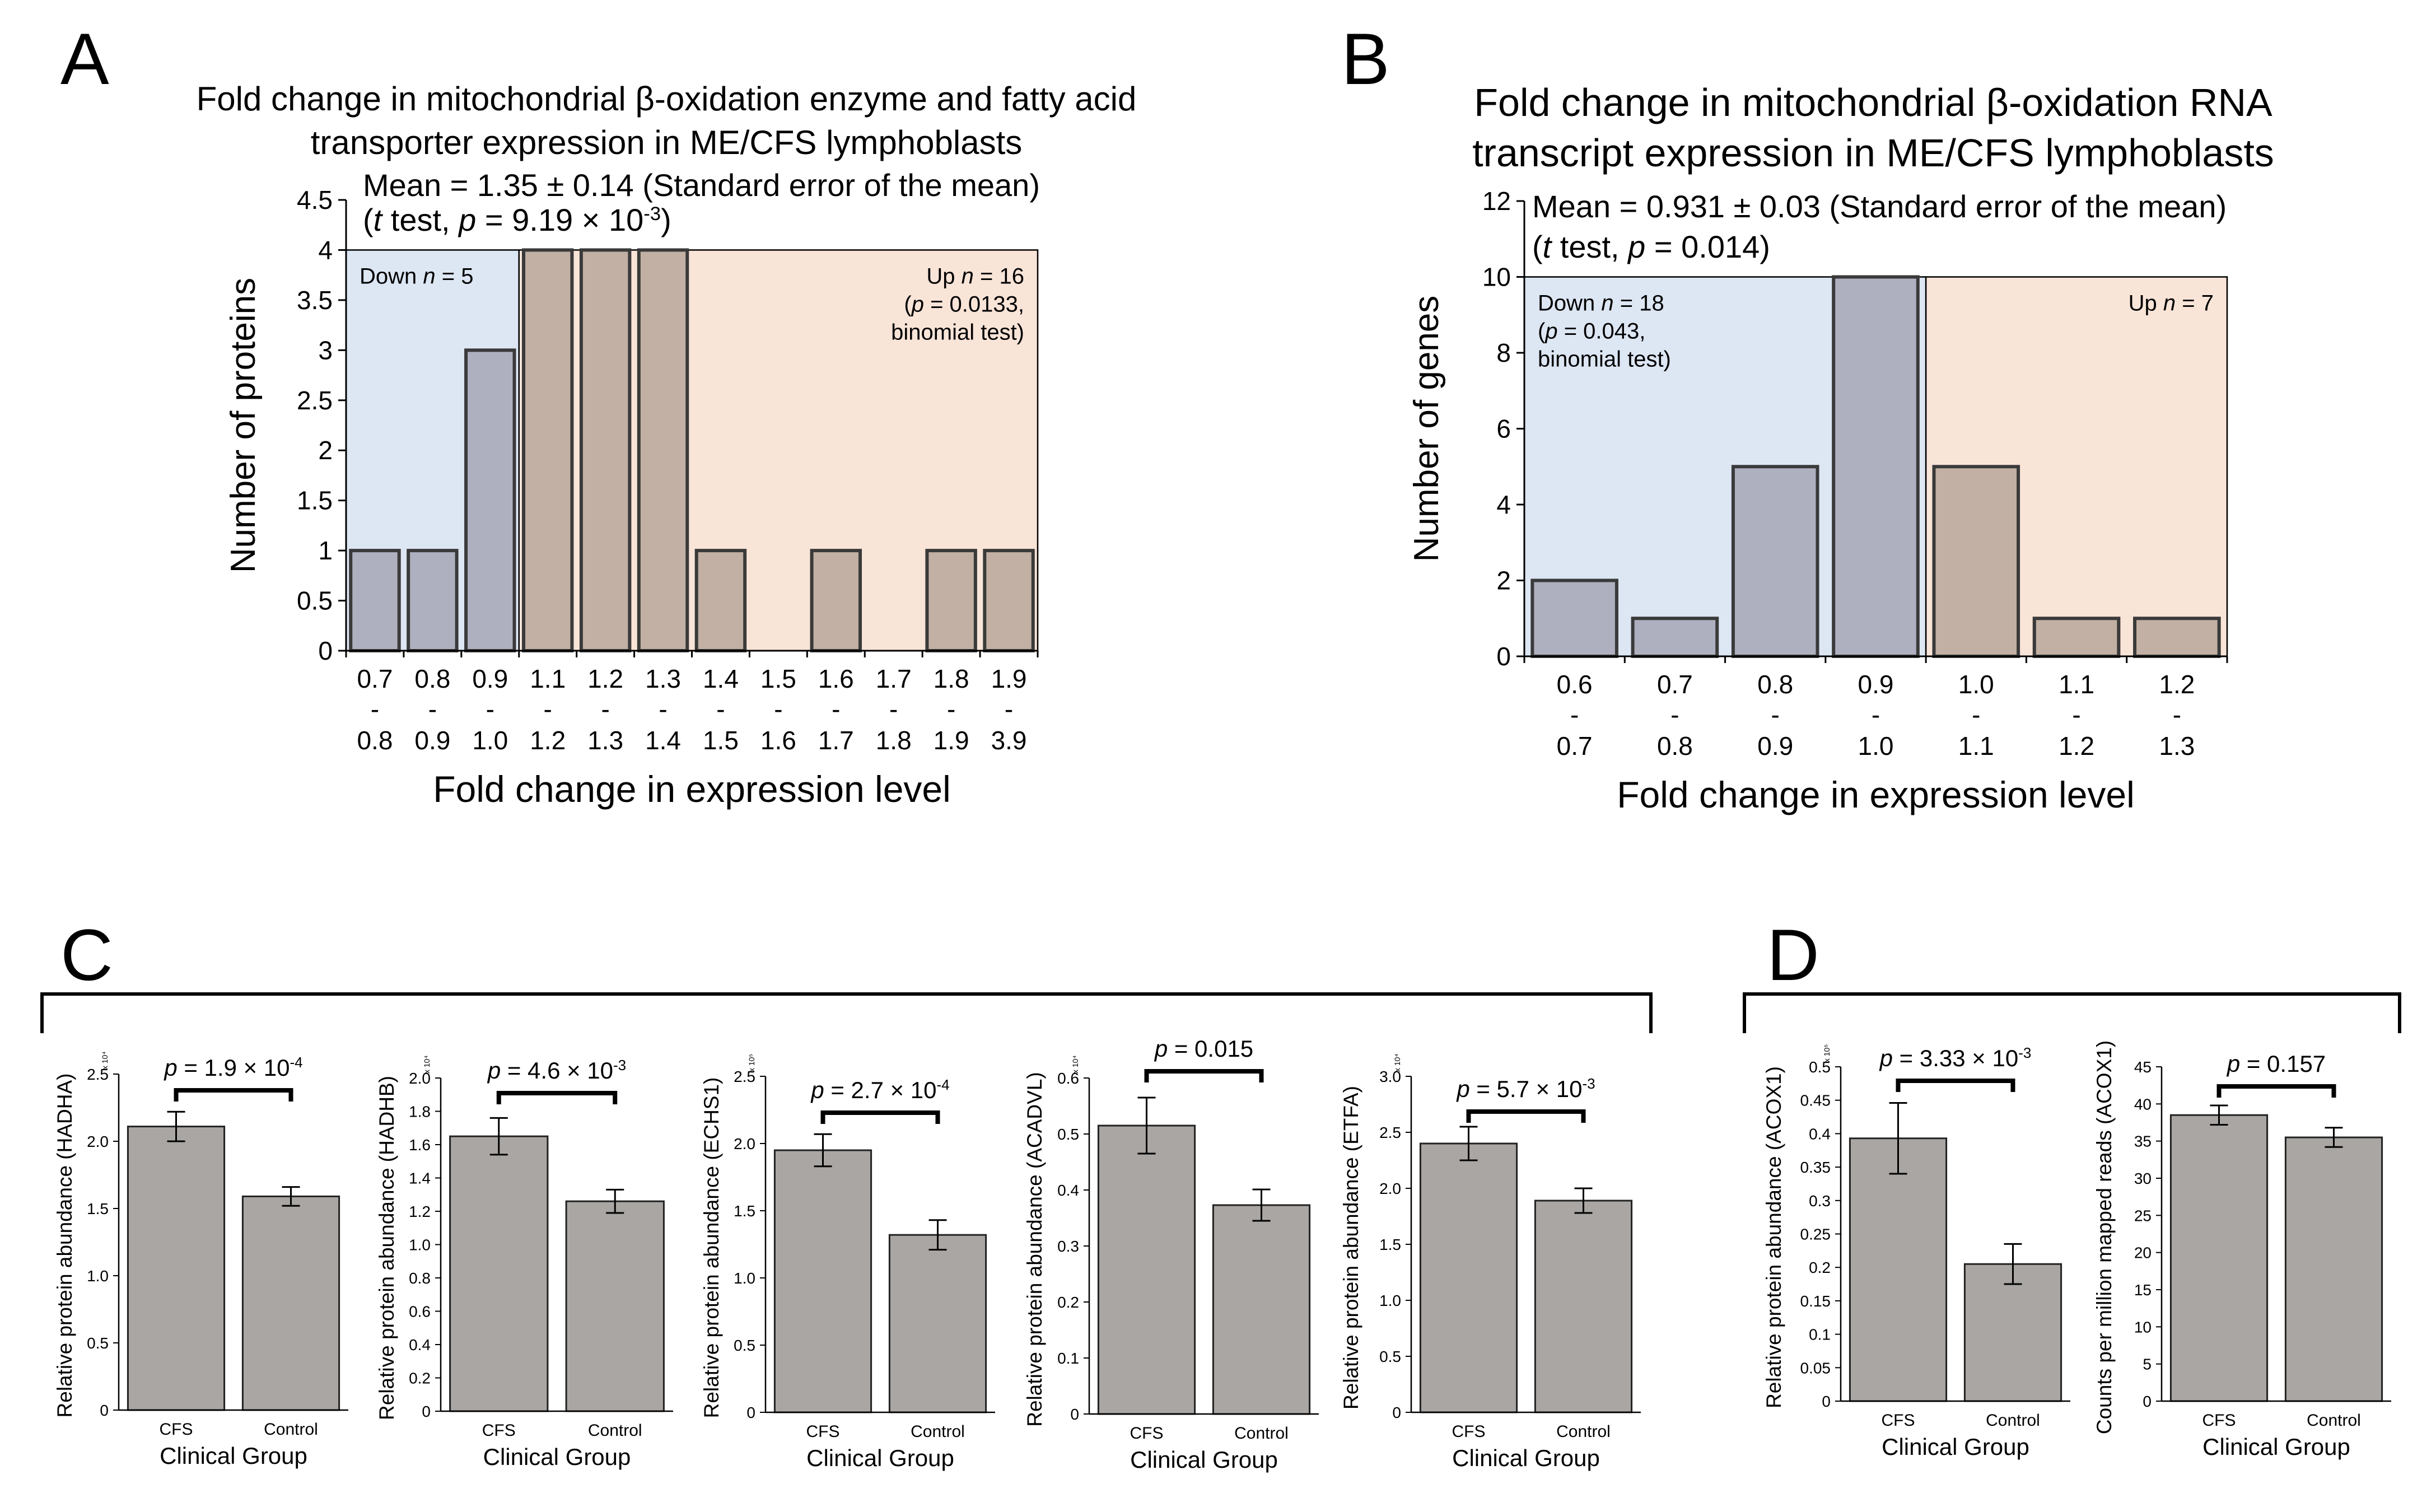 Image resolution: width=2436 pixels, height=1512 pixels. I want to click on down-pvalue-label: (p = 0.043,, so click(1592, 332).